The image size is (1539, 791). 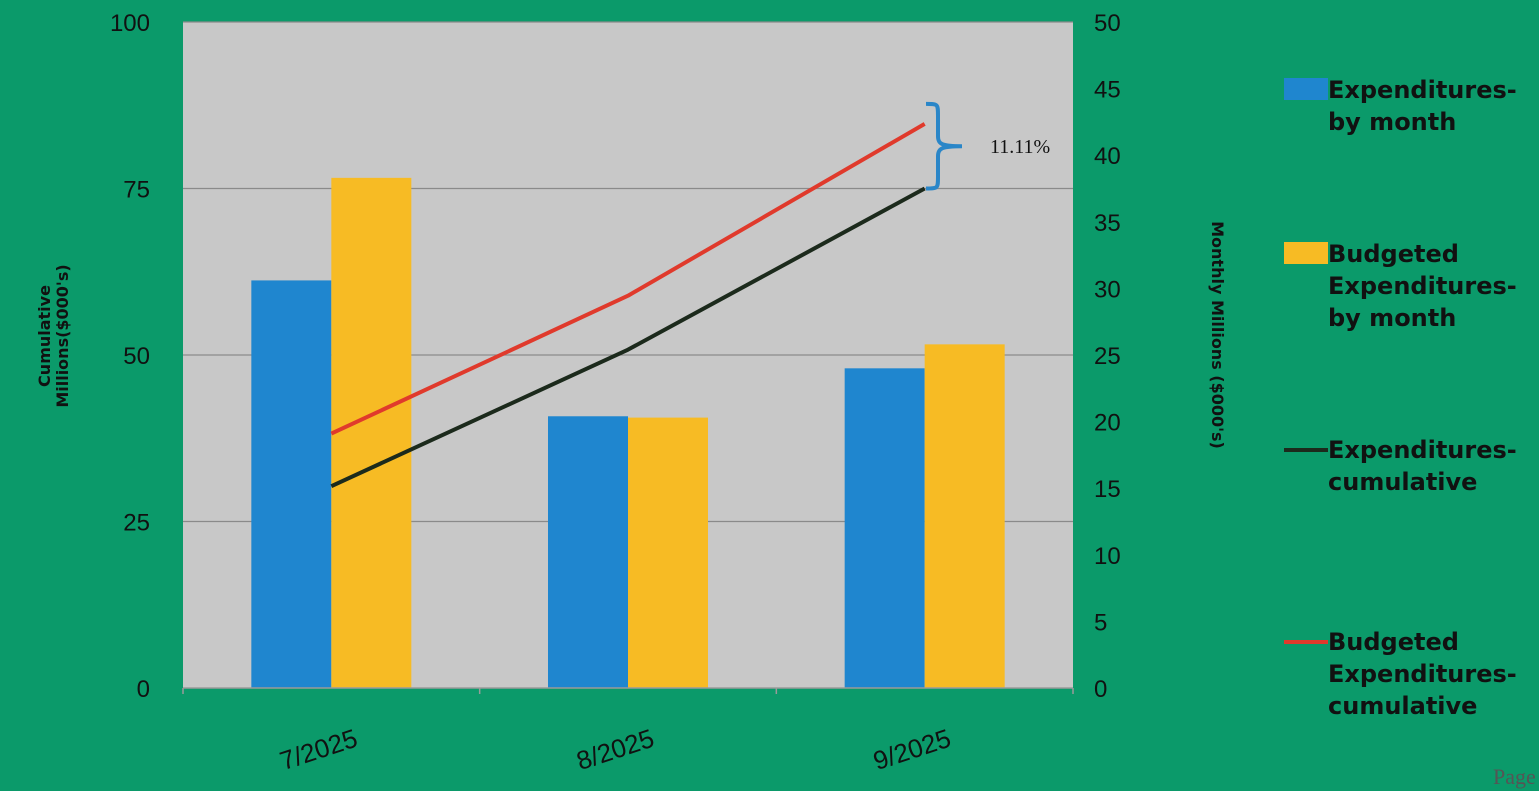 What do you see at coordinates (628, 690) in the screenshot?
I see `axes` at bounding box center [628, 690].